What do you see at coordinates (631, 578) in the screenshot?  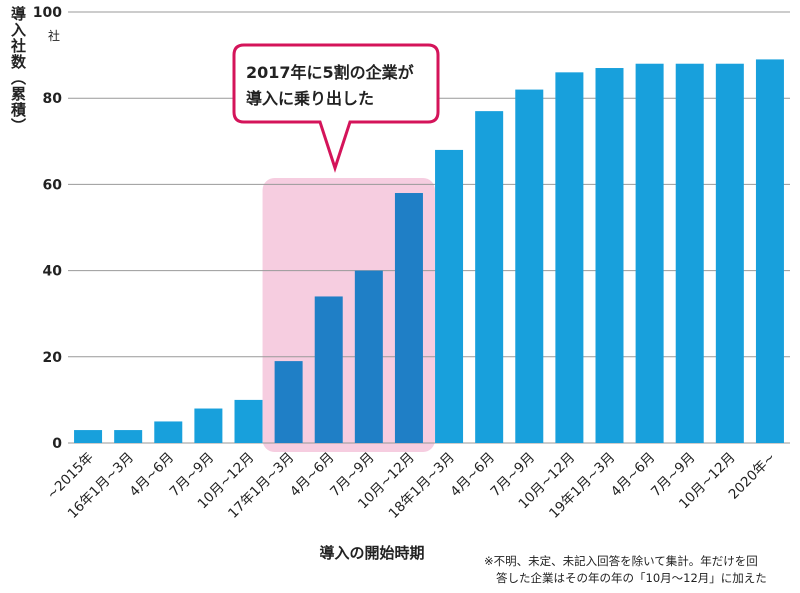 I see `note: 答した企業はその年の年の「10月～12月」に加えた` at bounding box center [631, 578].